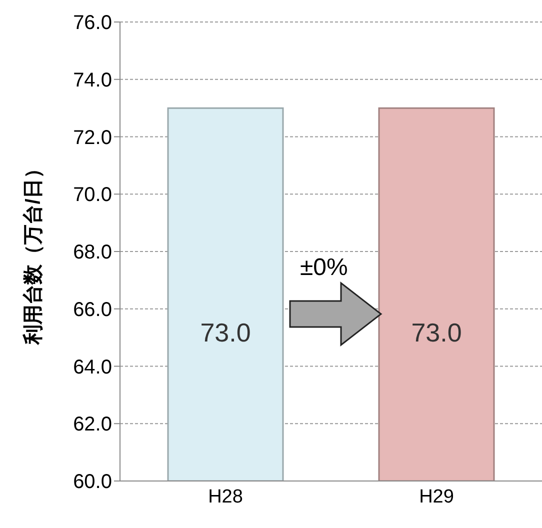 This screenshot has width=542, height=528. I want to click on x-tick-label: H29, so click(436, 497).